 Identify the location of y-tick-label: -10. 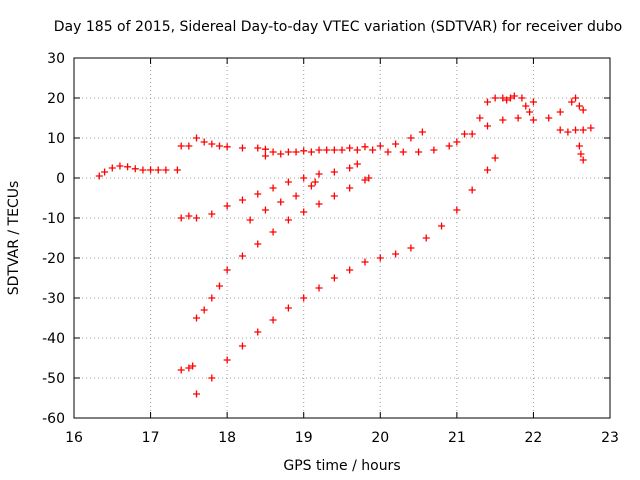
(53, 219).